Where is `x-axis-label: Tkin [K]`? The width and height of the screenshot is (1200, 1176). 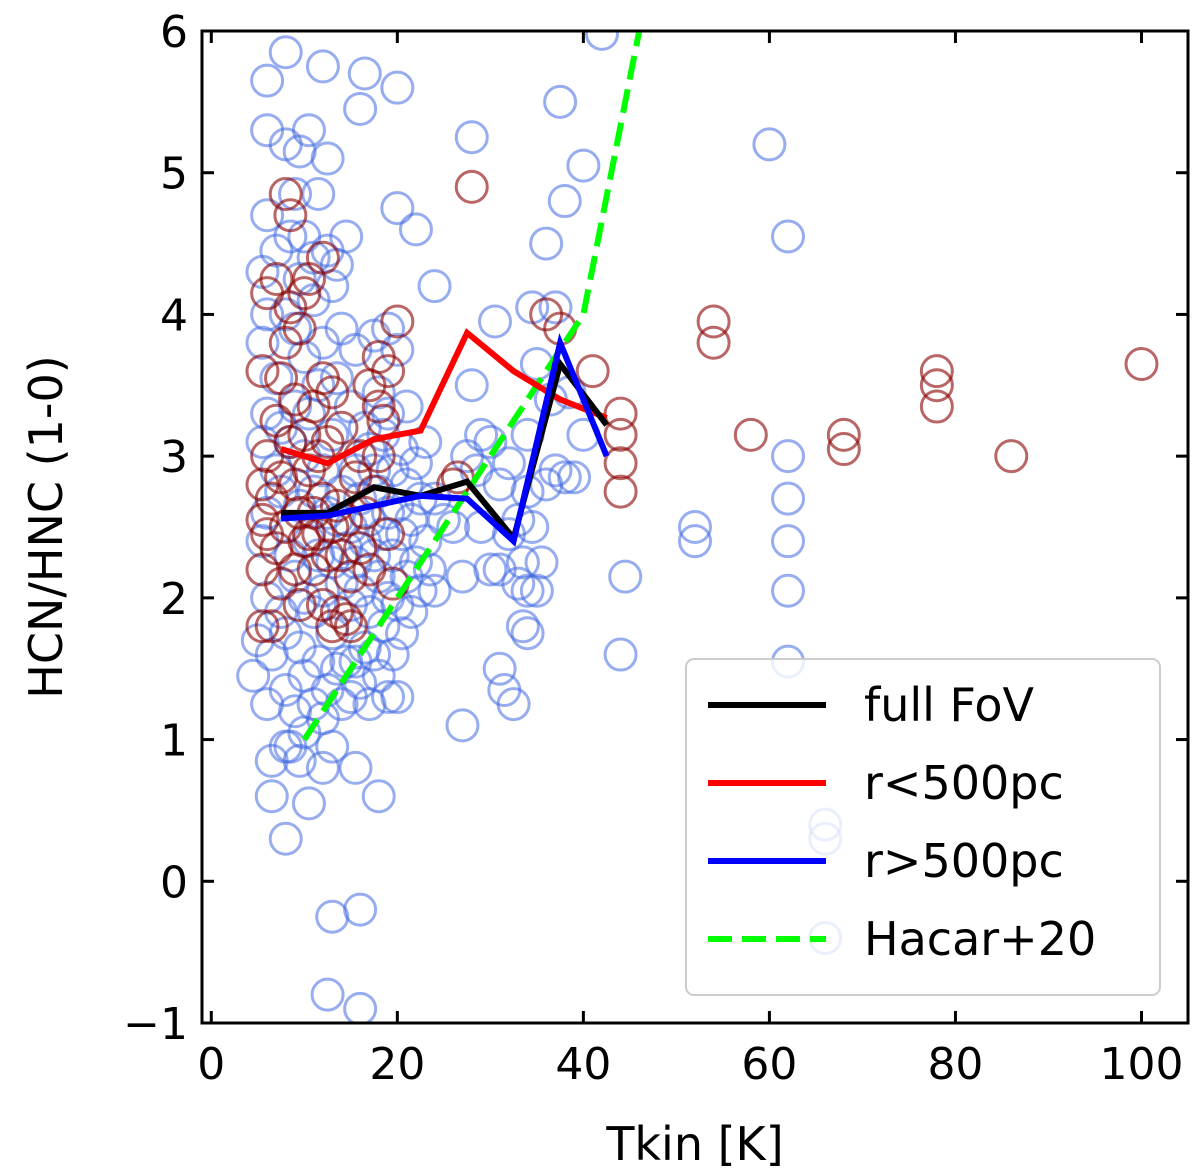
x-axis-label: Tkin [K] is located at coordinates (694, 1144).